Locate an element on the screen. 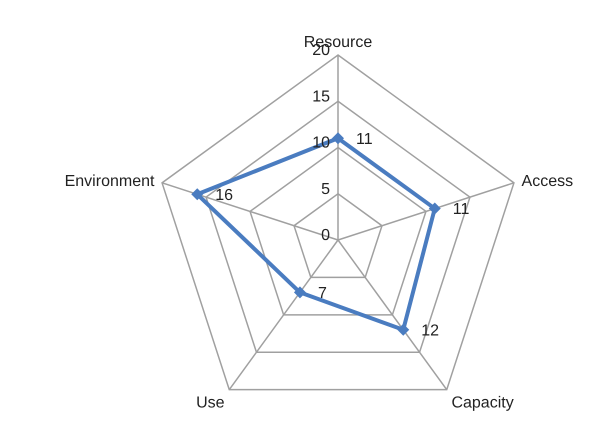 The image size is (606, 434). spoke-label: Use is located at coordinates (210, 403).